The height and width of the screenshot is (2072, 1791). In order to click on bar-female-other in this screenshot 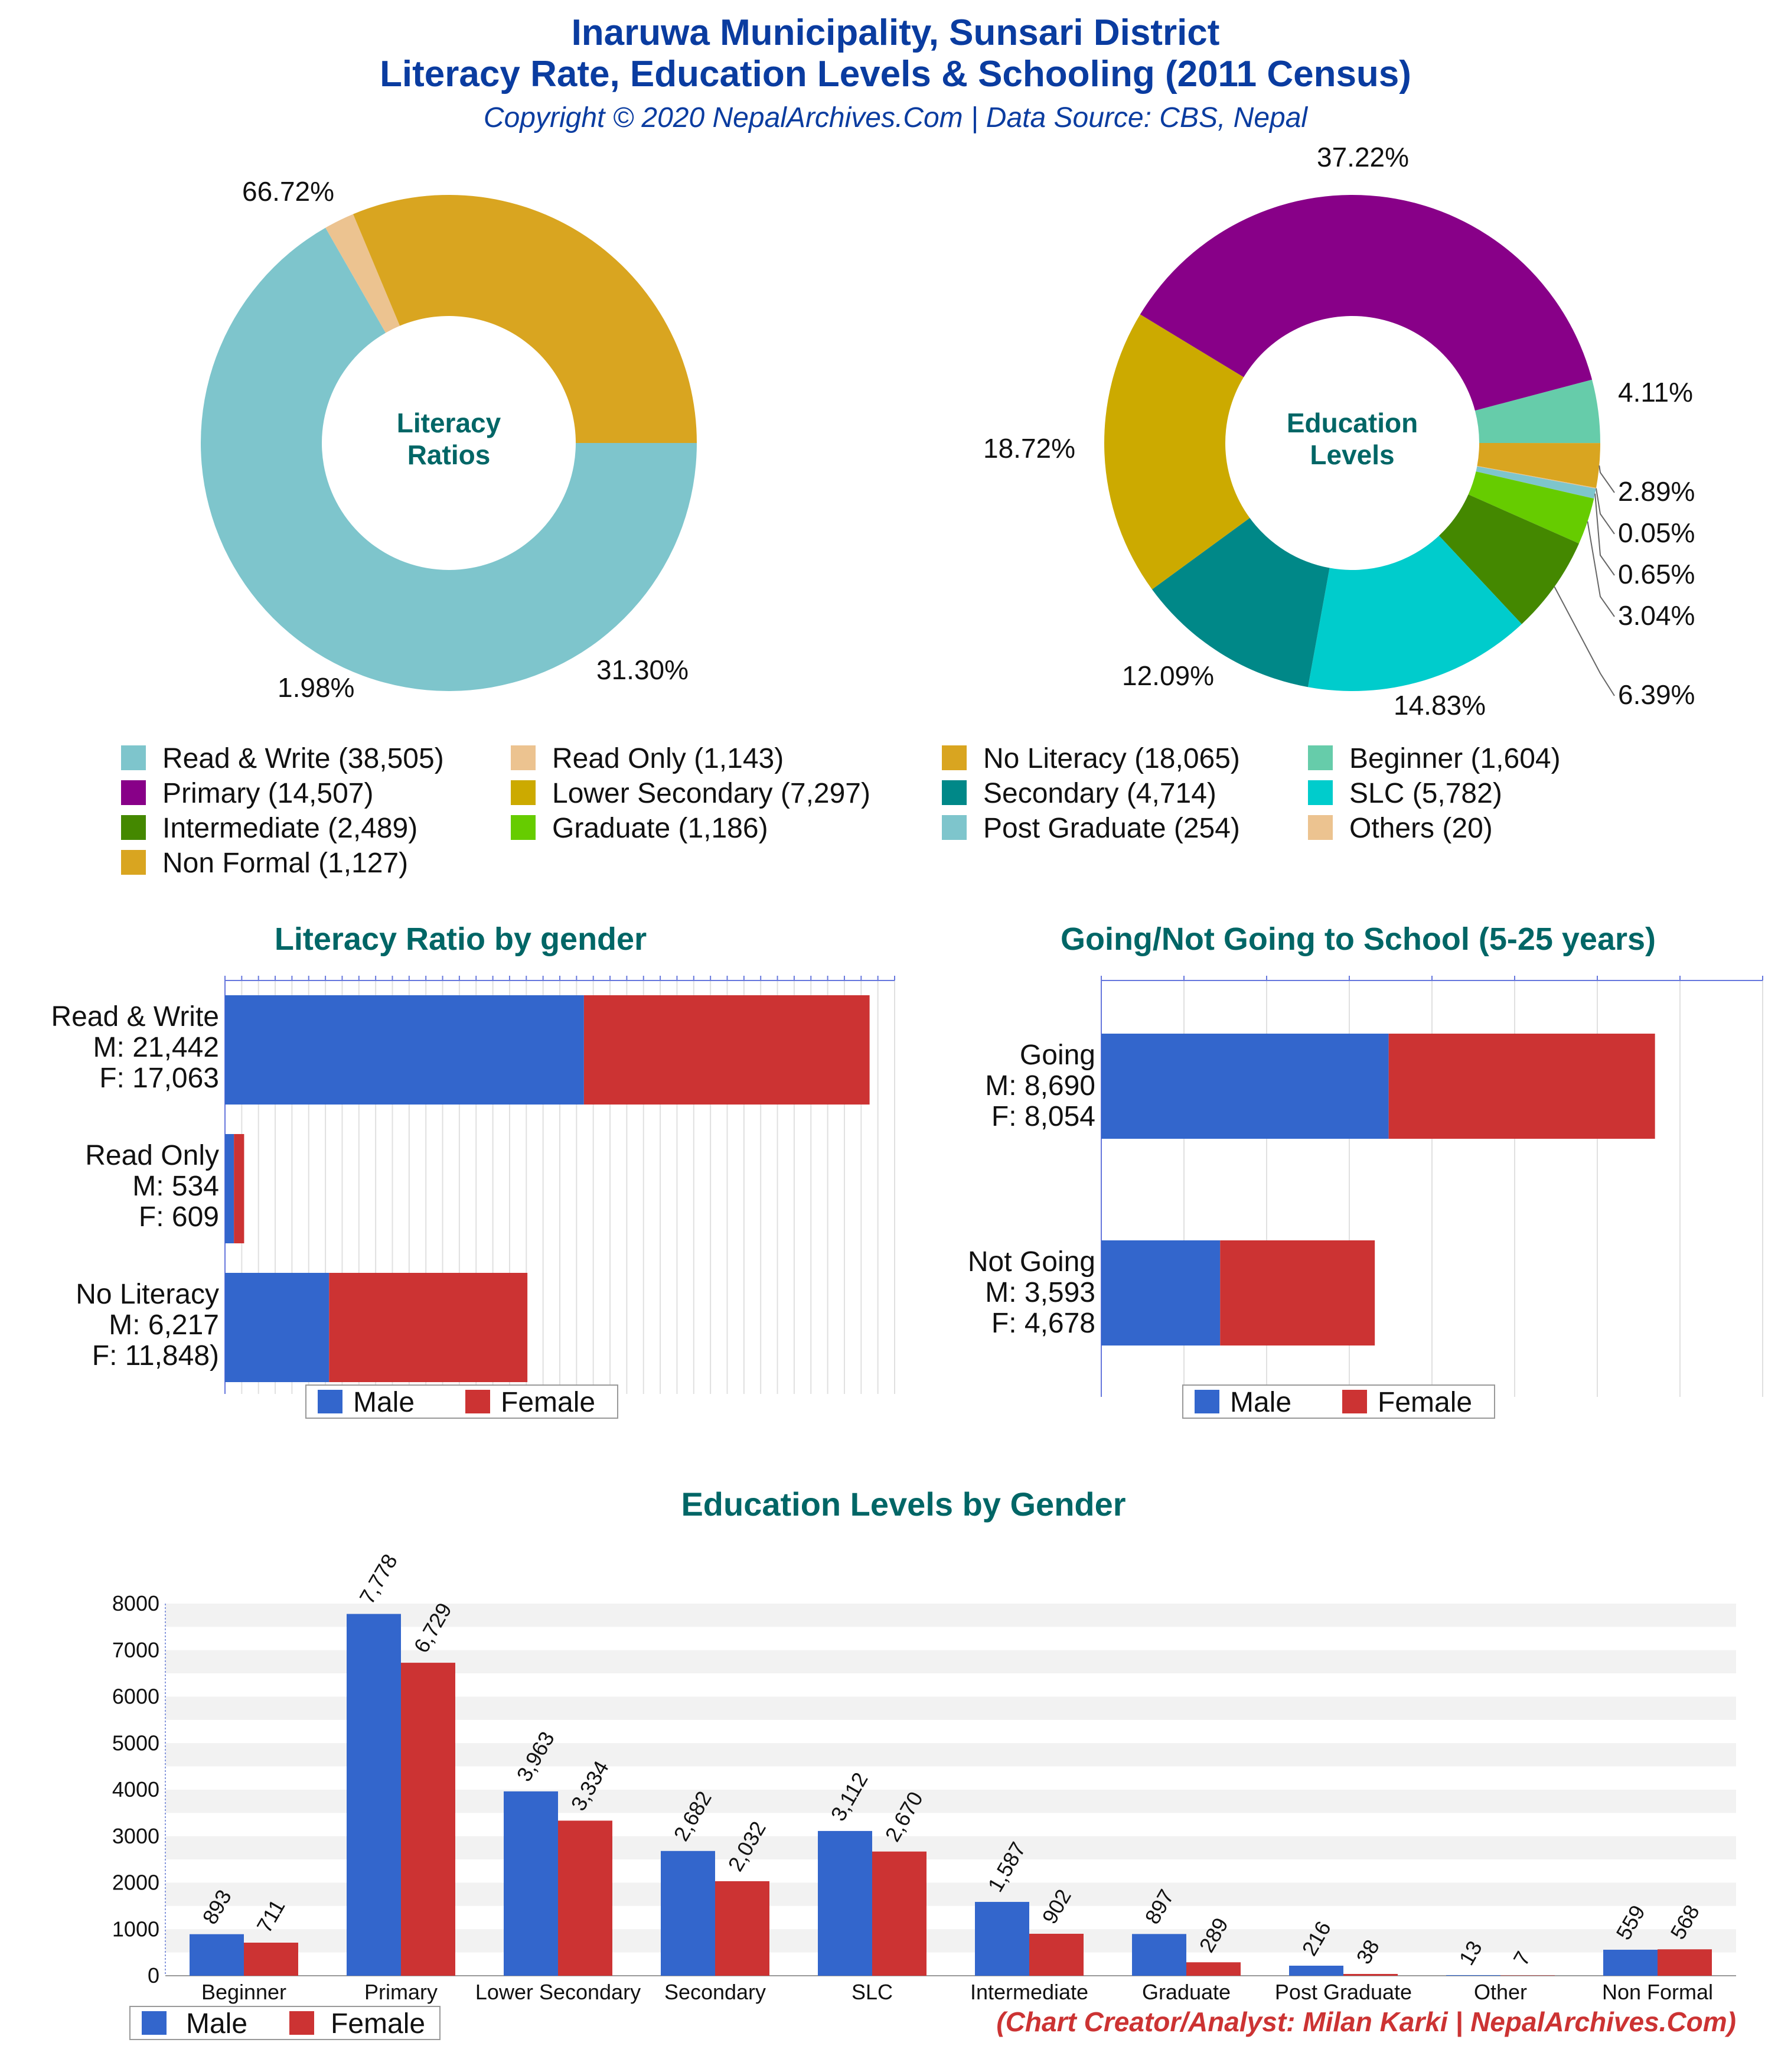, I will do `click(1527, 1975)`.